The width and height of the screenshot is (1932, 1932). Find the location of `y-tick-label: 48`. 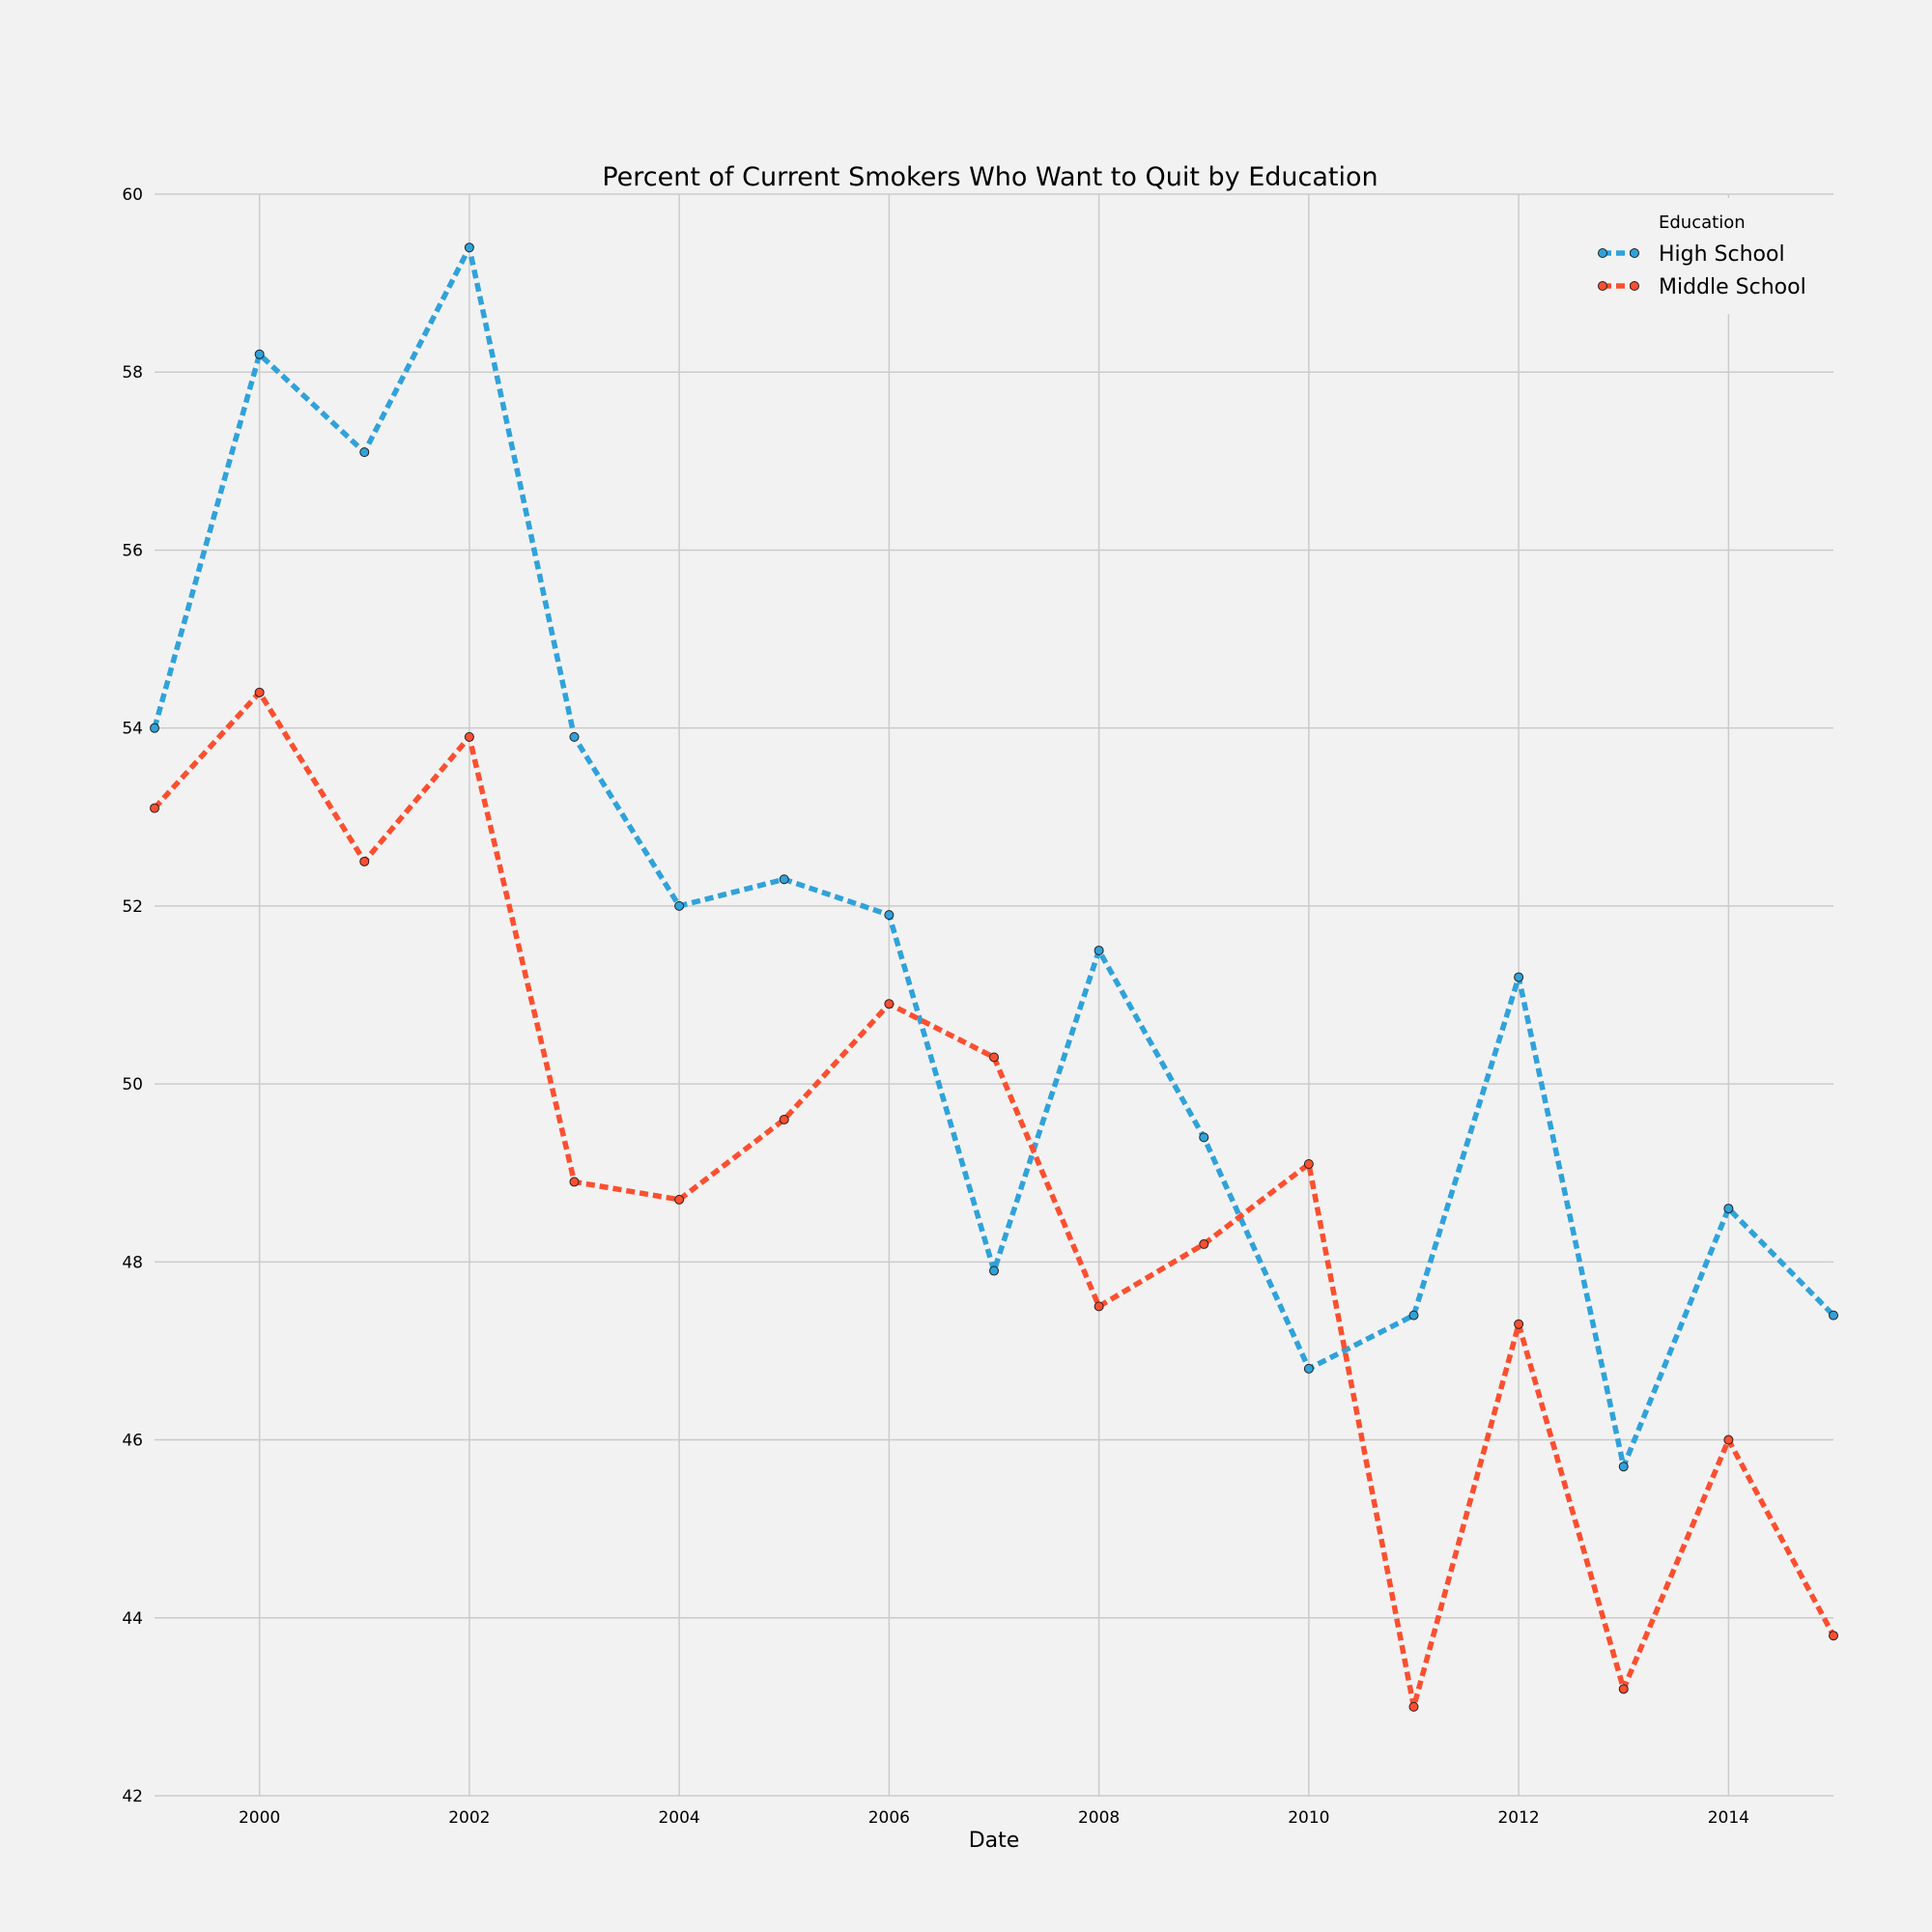

y-tick-label: 48 is located at coordinates (132, 1262).